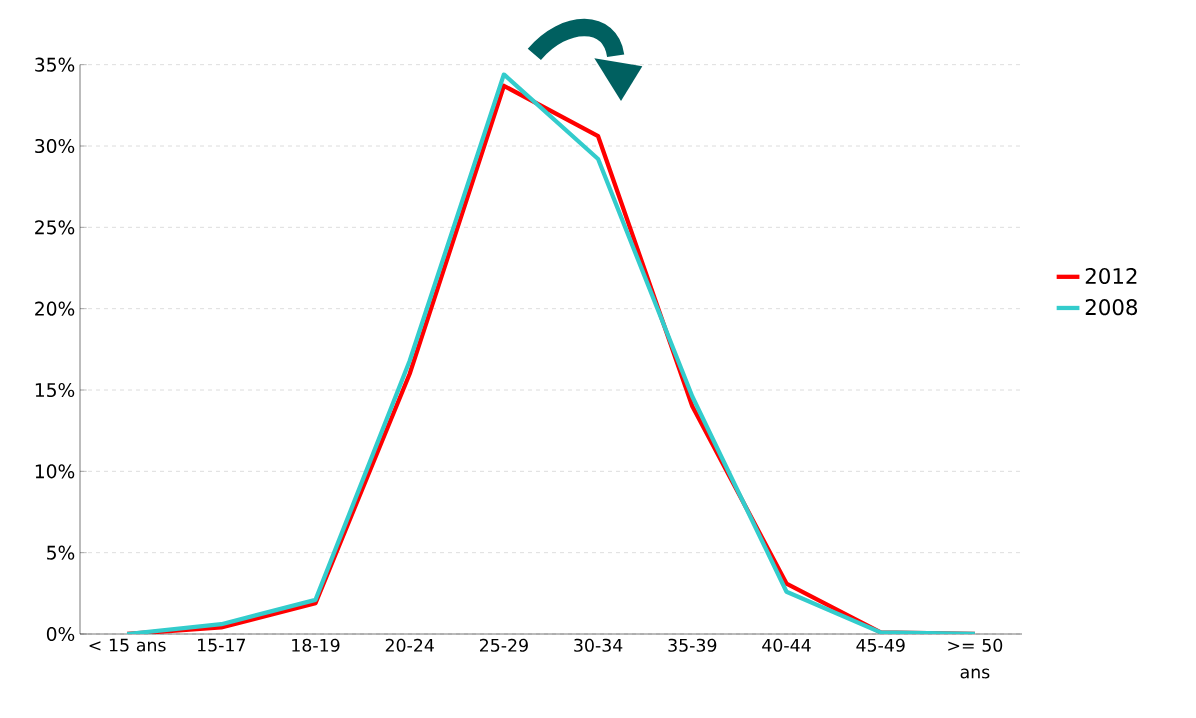  Describe the element at coordinates (598, 645) in the screenshot. I see `x-tick-label: 30-34` at that location.